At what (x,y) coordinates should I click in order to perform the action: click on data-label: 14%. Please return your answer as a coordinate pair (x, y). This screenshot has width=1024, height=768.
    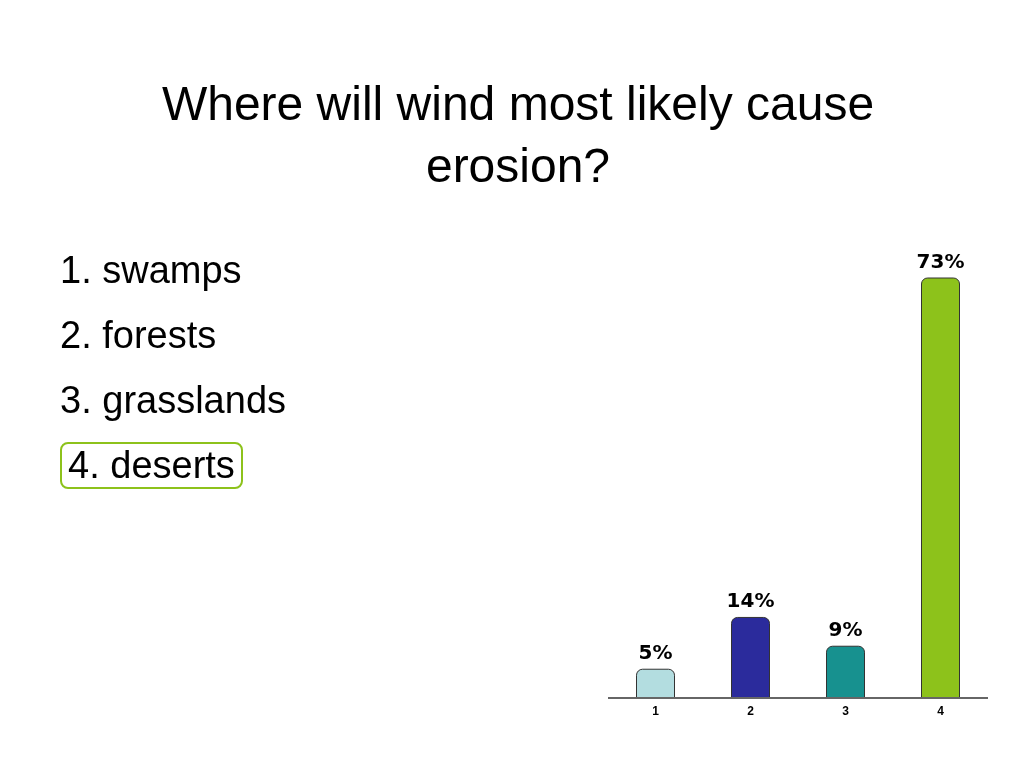
    Looking at the image, I should click on (750, 600).